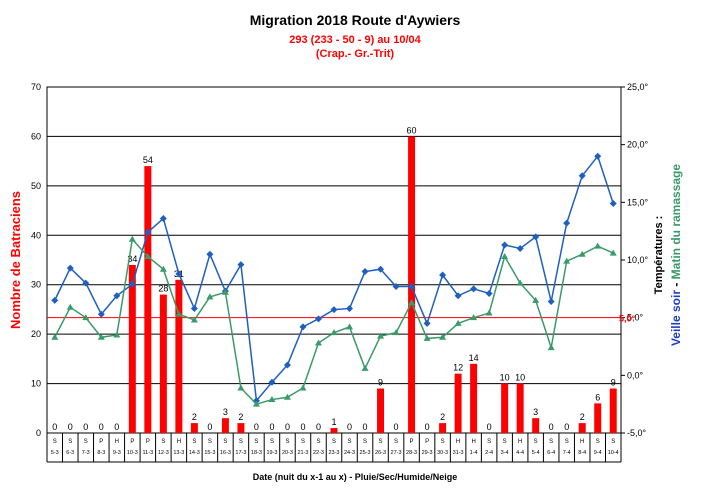 The height and width of the screenshot is (494, 710). I want to click on y-tick-label: 0, so click(38, 433).